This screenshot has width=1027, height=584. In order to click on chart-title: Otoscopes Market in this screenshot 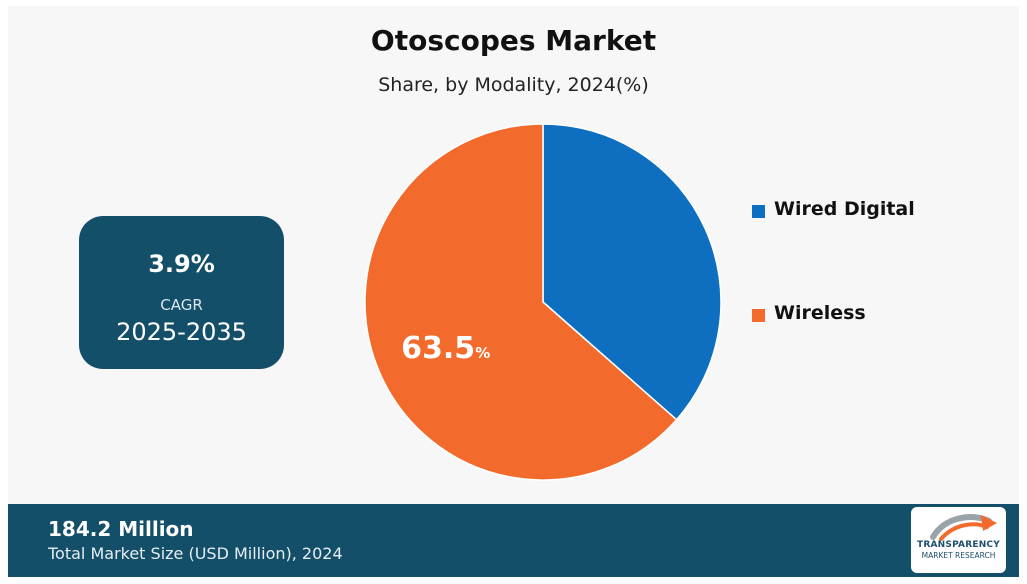, I will do `click(513, 40)`.